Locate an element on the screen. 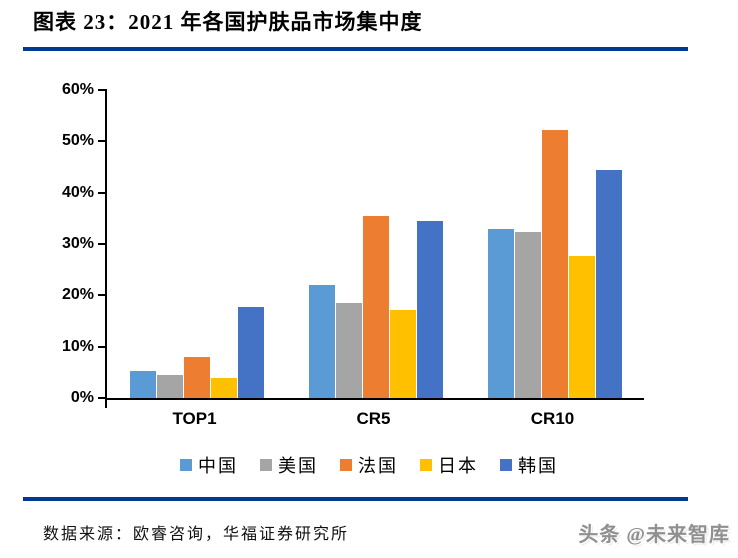 The image size is (738, 558). y-axis-tick-label: 50% is located at coordinates (77, 141).